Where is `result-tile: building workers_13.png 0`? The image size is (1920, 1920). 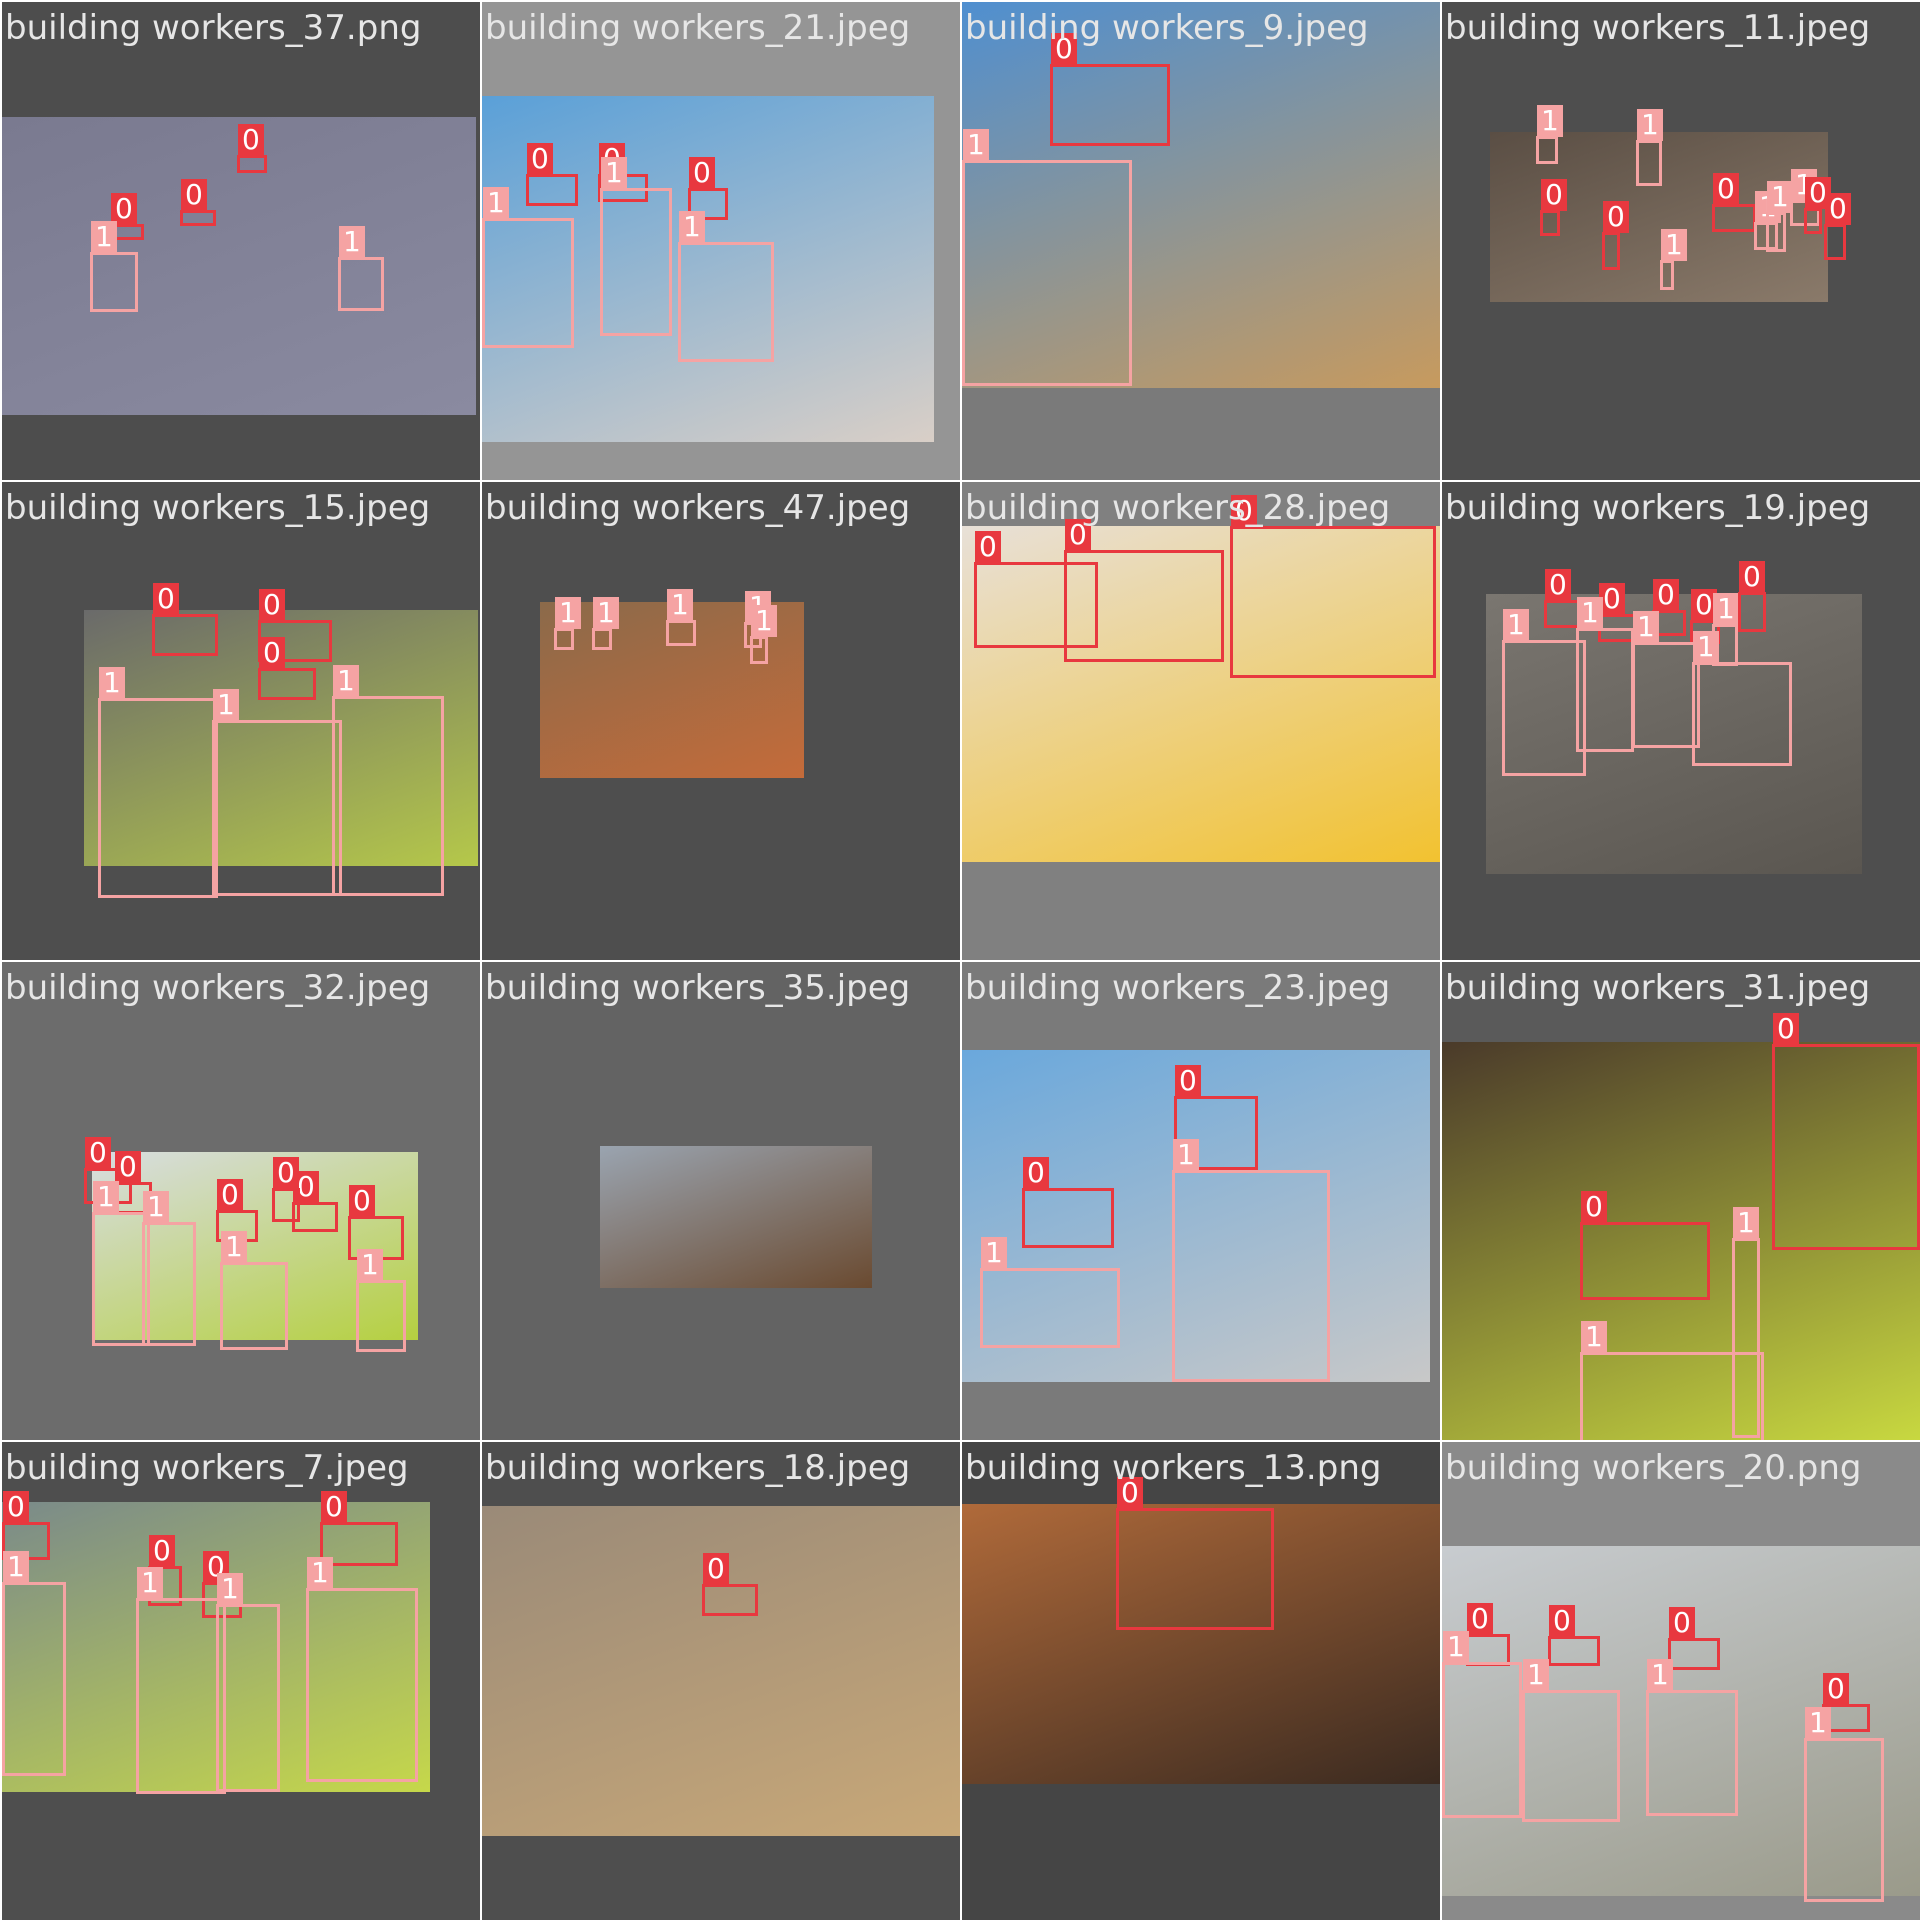
result-tile: building workers_13.png 0 is located at coordinates (1201, 1681).